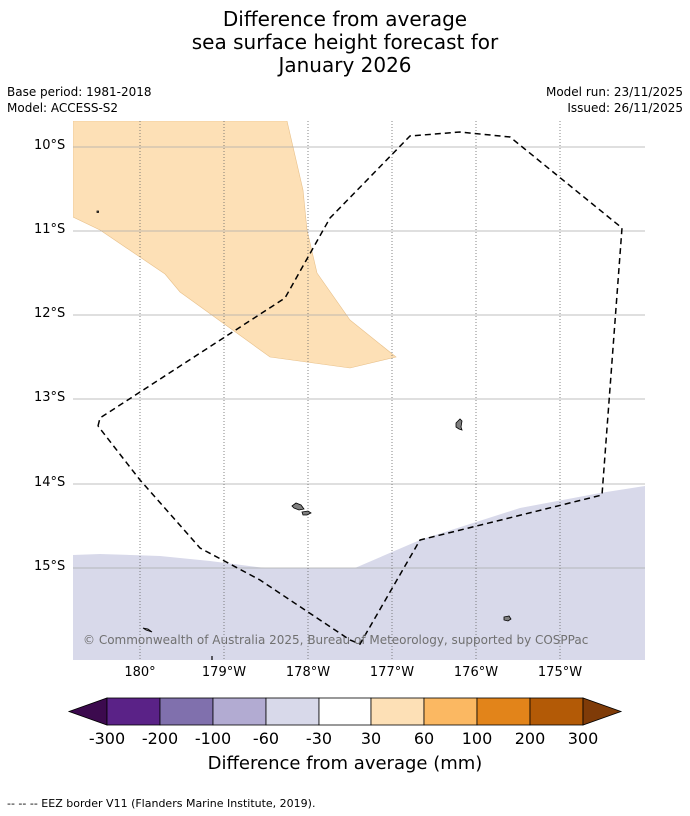 The height and width of the screenshot is (816, 690). Describe the element at coordinates (583, 738) in the screenshot. I see `colorbar-label: 300` at that location.